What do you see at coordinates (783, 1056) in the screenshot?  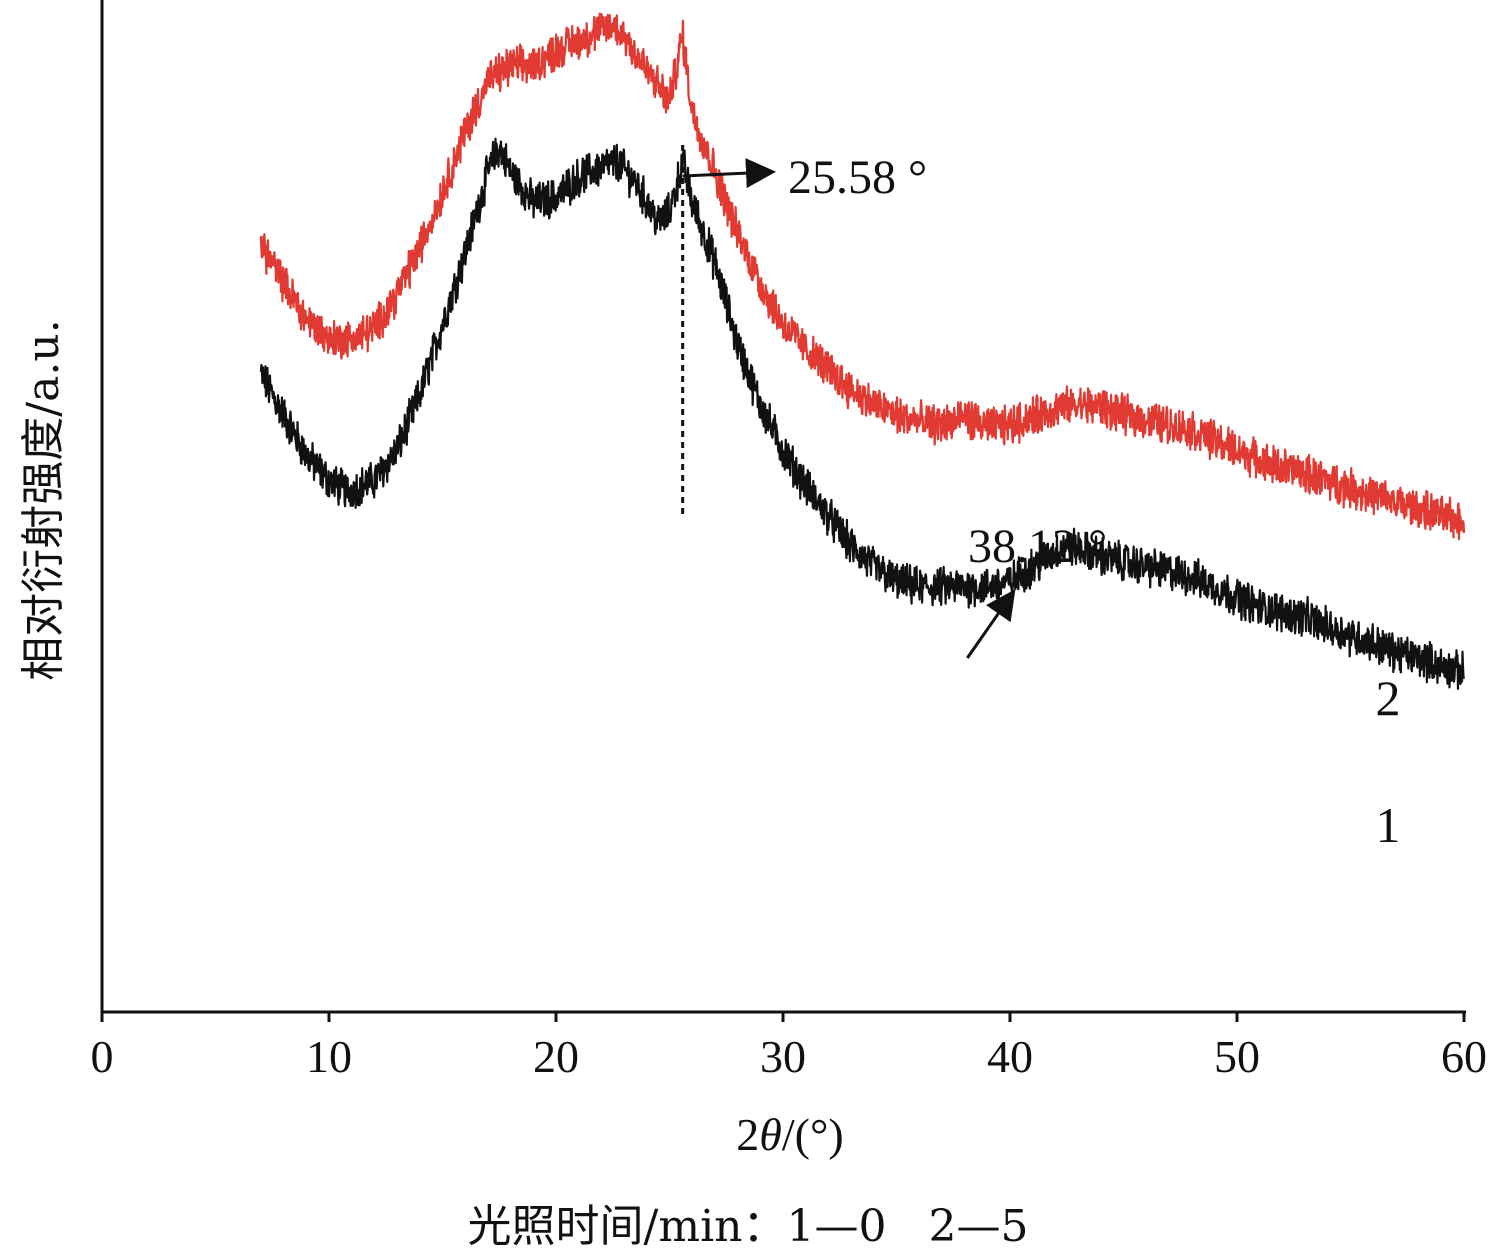 I see `x-tick-label-30: 30` at bounding box center [783, 1056].